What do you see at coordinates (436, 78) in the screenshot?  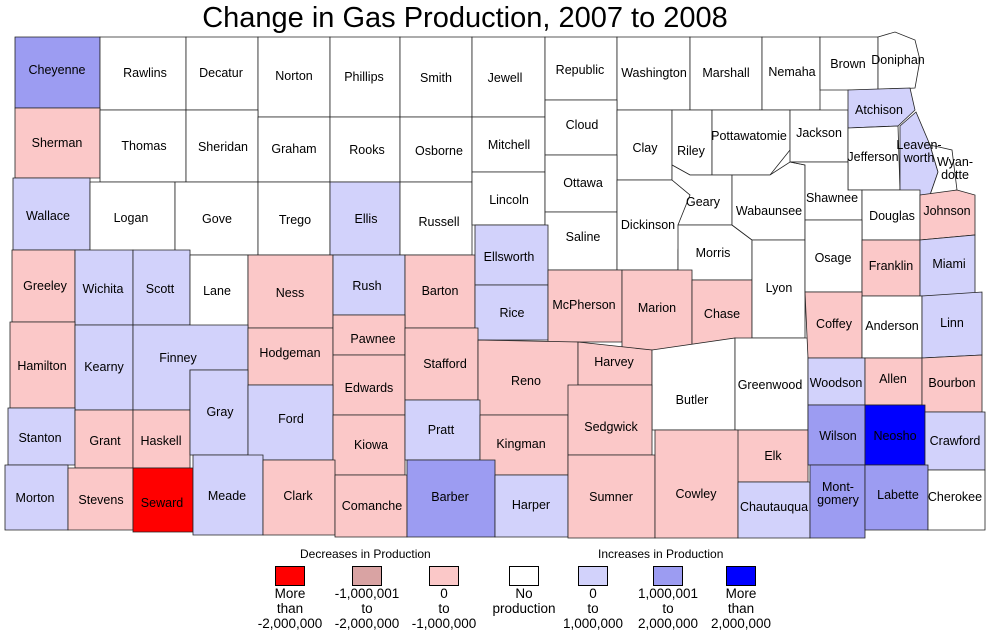 I see `county-label-smith: Smith` at bounding box center [436, 78].